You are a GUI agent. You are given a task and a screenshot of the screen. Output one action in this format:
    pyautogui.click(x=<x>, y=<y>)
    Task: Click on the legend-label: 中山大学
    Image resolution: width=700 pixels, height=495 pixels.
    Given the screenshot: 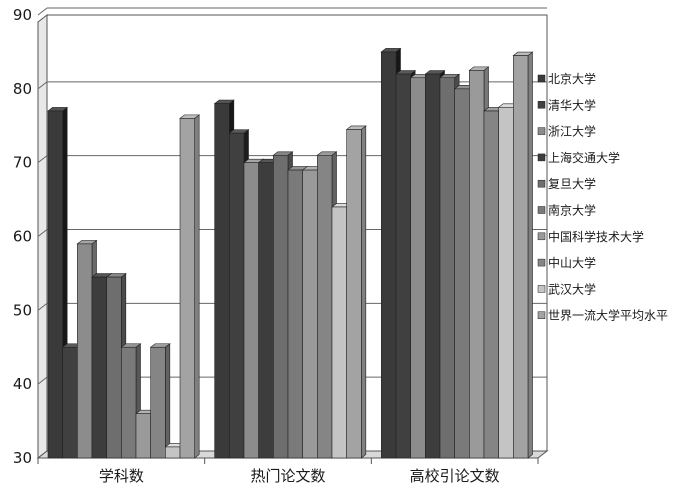 What is the action you would take?
    pyautogui.click(x=572, y=262)
    